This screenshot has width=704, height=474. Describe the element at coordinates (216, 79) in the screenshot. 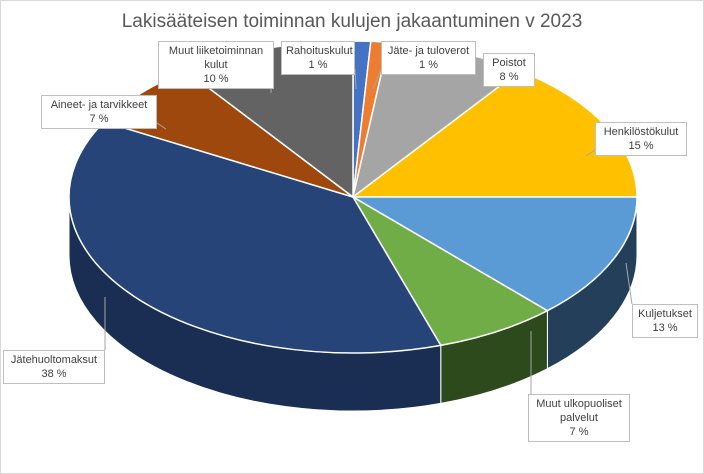

I see `label-value-muut-liiketoiminnan-kulut: 10 %` at that location.